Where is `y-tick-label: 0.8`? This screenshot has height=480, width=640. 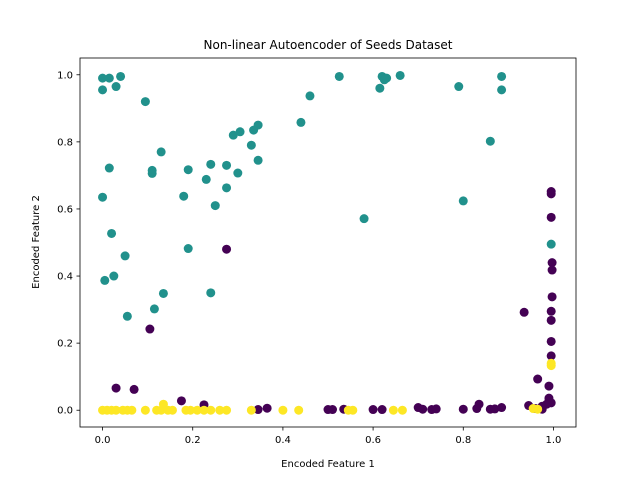 y-tick-label: 0.8 is located at coordinates (65, 142).